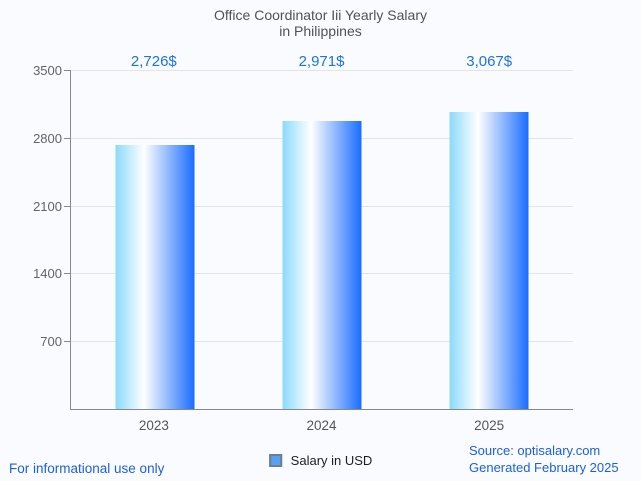  What do you see at coordinates (320, 15) in the screenshot?
I see `chart-title-line1: Office Coordinator Iii Yearly Salary` at bounding box center [320, 15].